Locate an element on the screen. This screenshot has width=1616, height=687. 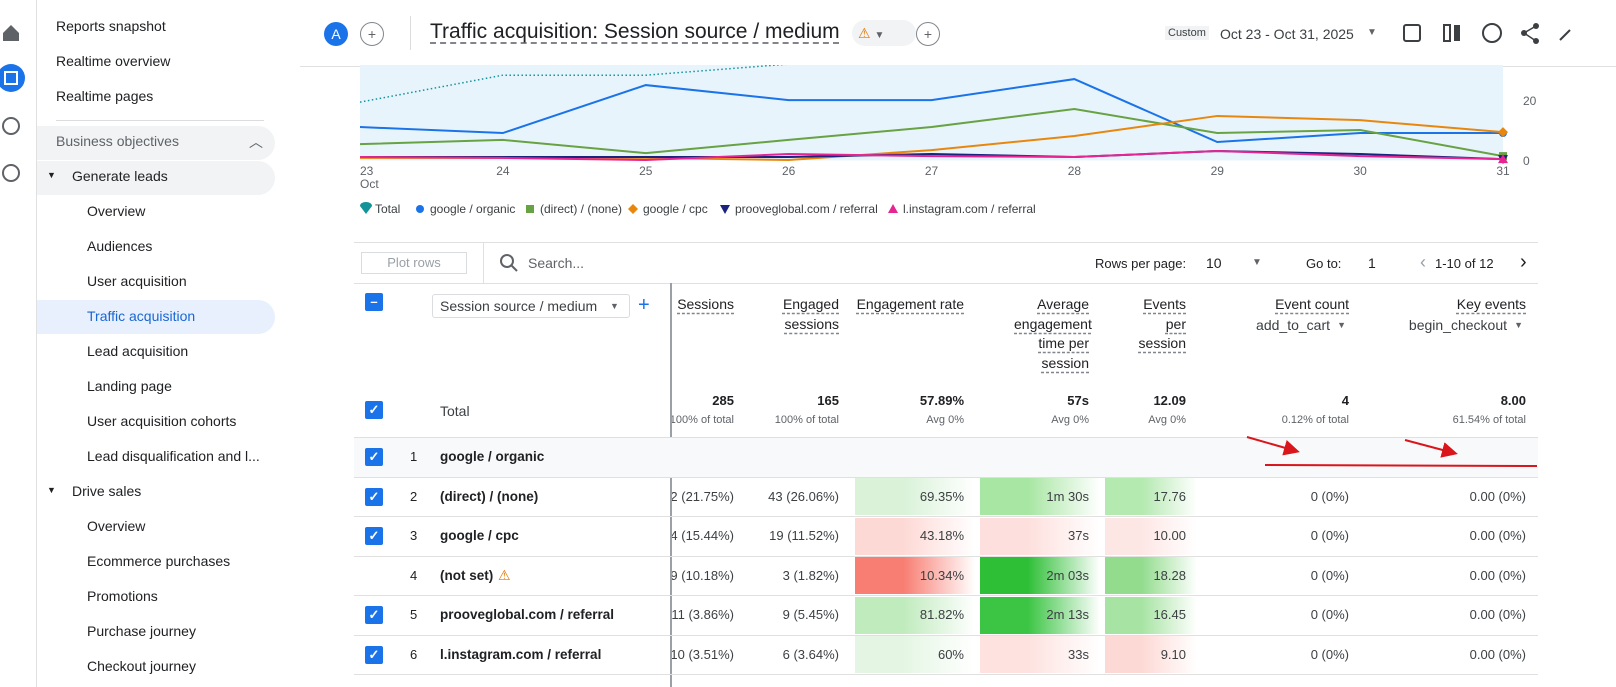
checkbox: – is located at coordinates (374, 302).